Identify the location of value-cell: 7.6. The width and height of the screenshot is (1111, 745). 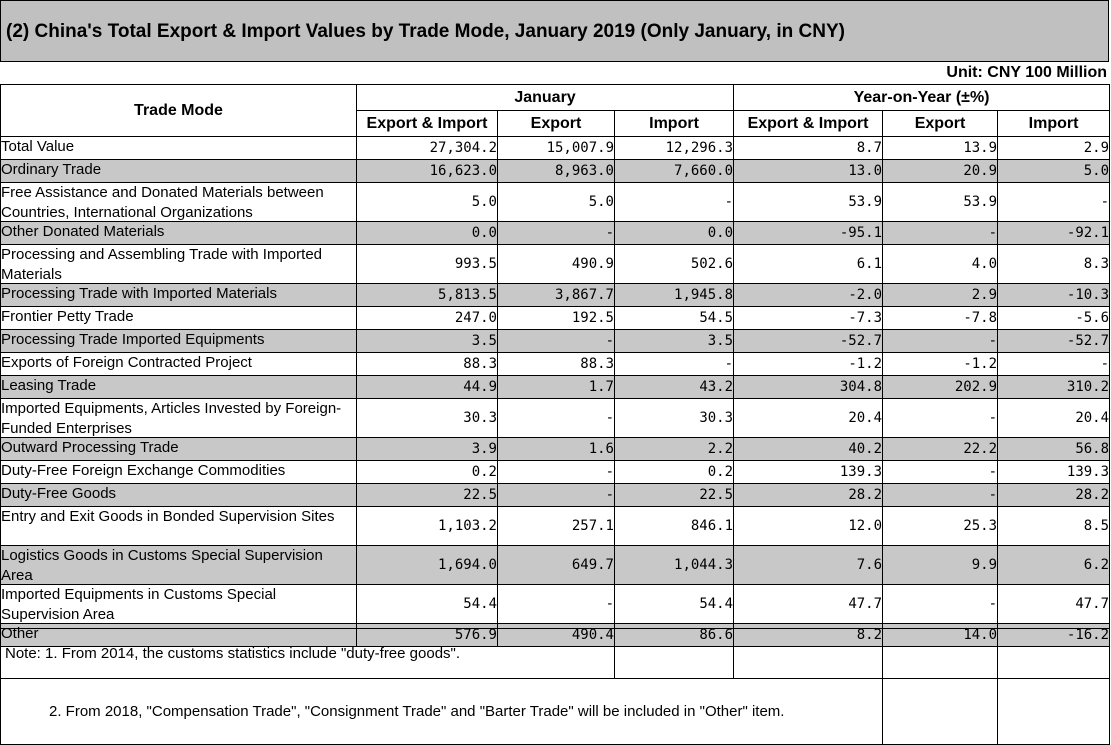
(808, 565).